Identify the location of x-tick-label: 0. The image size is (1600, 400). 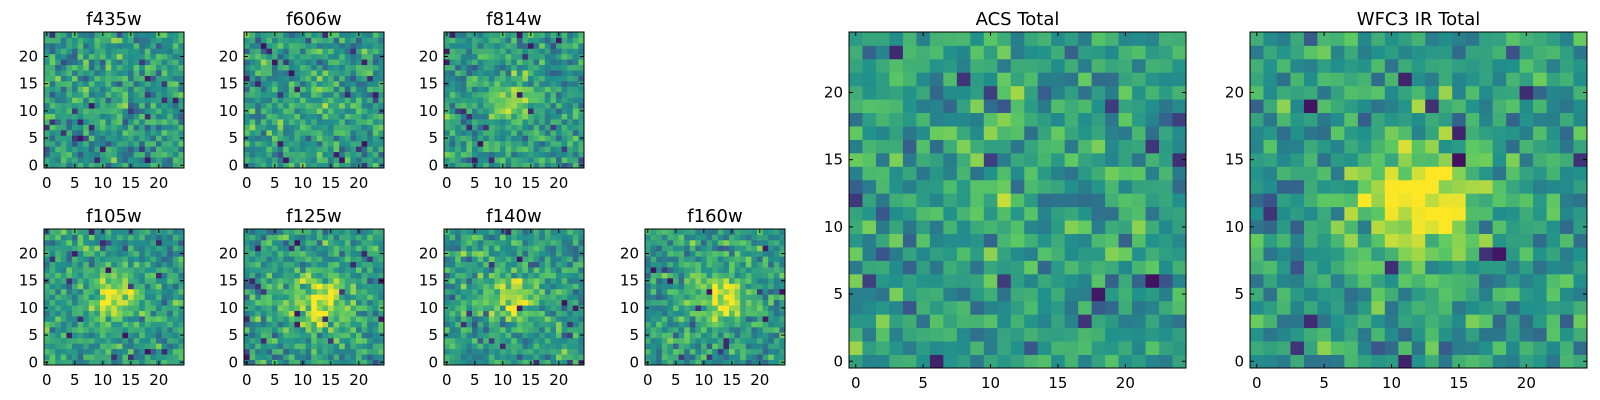
(47, 380).